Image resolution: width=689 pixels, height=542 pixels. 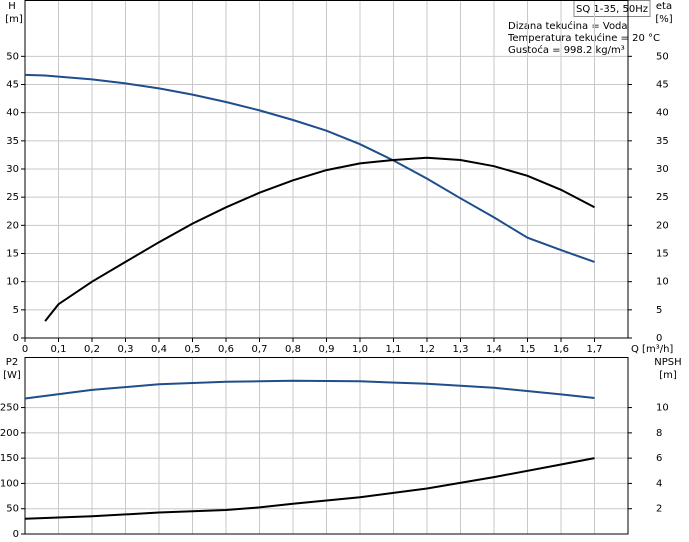 I want to click on y2-unit: [%], so click(x=663, y=19).